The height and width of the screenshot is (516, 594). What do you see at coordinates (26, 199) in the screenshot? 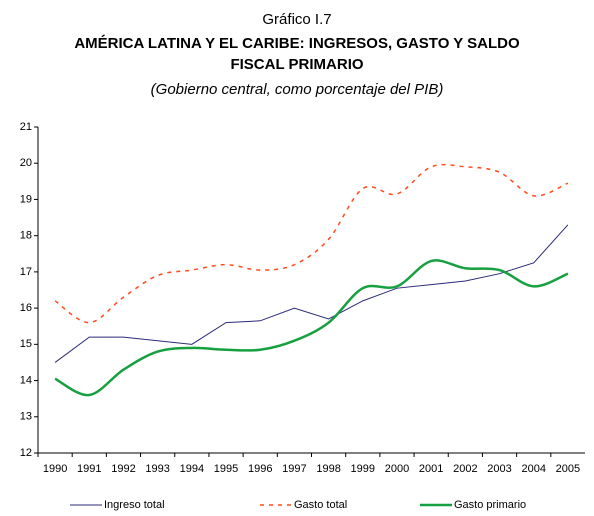
I see `y-tick-label: 19` at bounding box center [26, 199].